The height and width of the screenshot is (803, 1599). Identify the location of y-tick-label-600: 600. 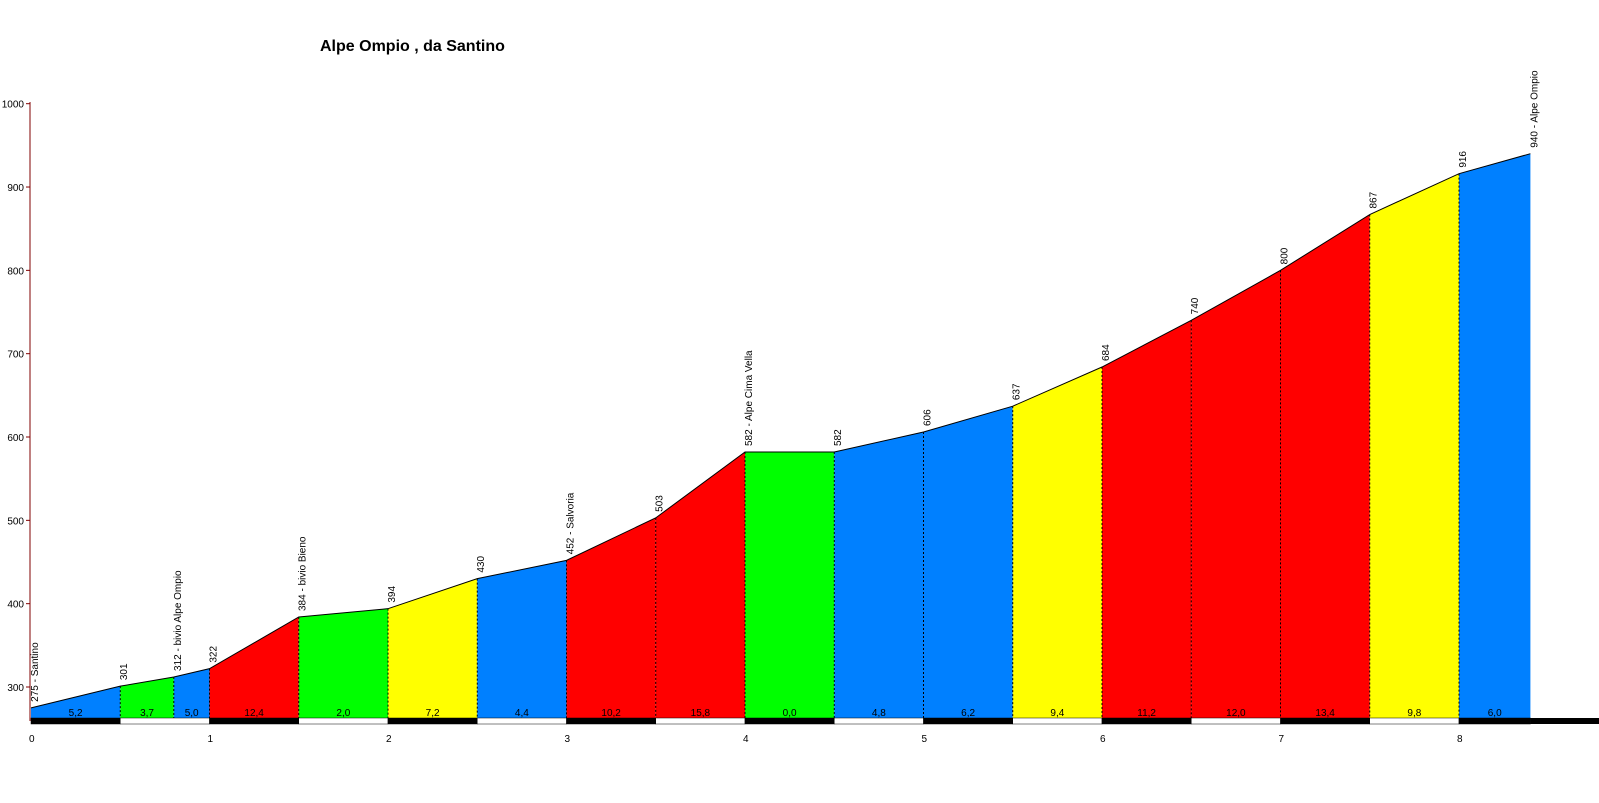
(15, 438).